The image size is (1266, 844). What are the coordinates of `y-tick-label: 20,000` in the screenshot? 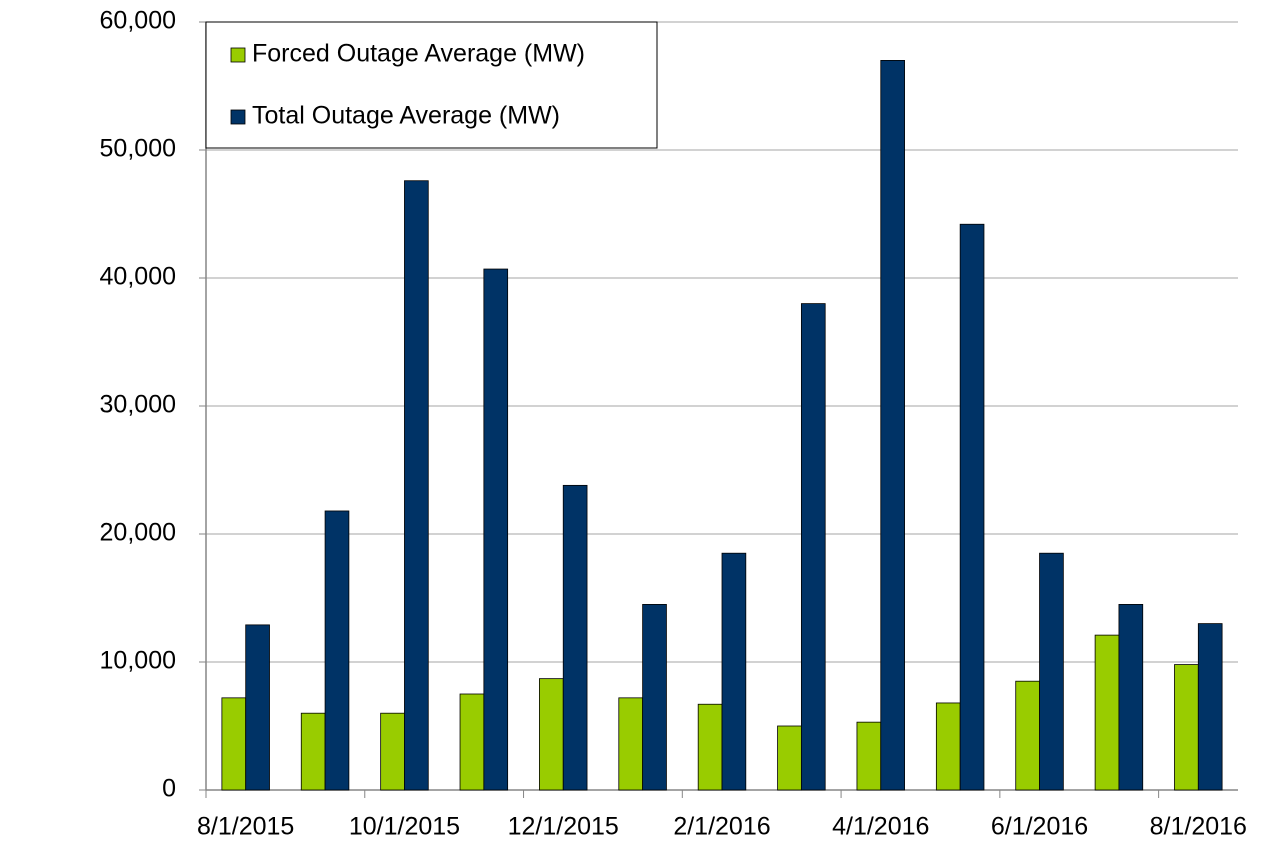 It's located at (138, 533).